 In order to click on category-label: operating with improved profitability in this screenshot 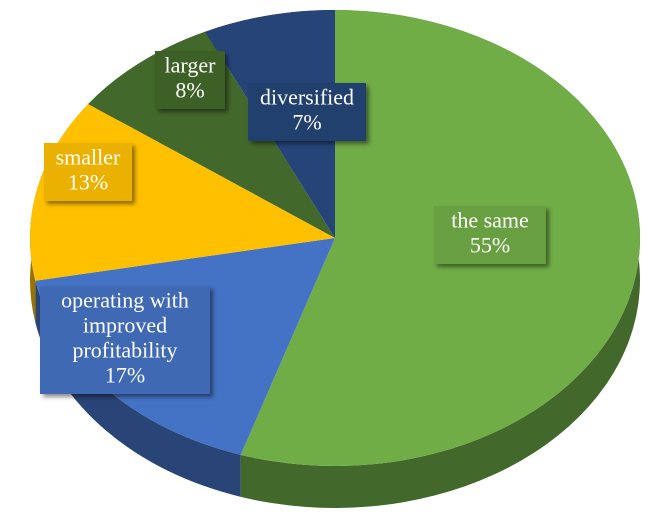, I will do `click(125, 325)`.